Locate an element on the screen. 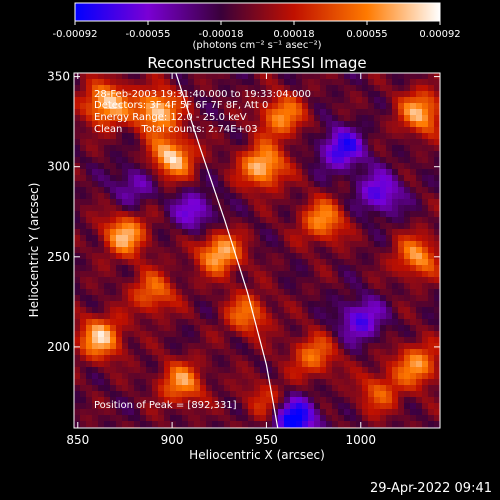 The width and height of the screenshot is (500, 500). timestamp: 29-Apr-2022 09:41 is located at coordinates (431, 488).